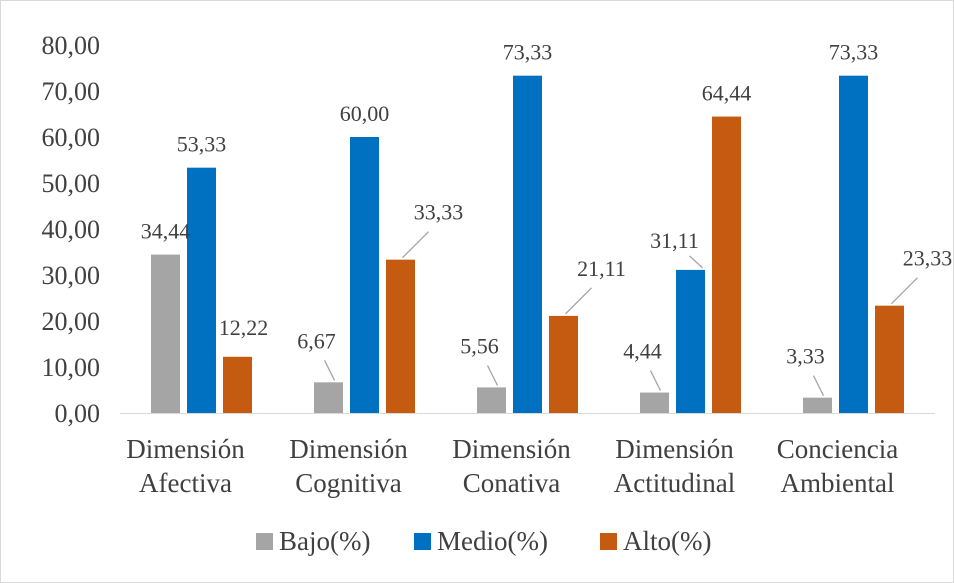 This screenshot has height=583, width=954. Describe the element at coordinates (674, 483) in the screenshot. I see `x-tick-label-line: Actitudinal` at that location.